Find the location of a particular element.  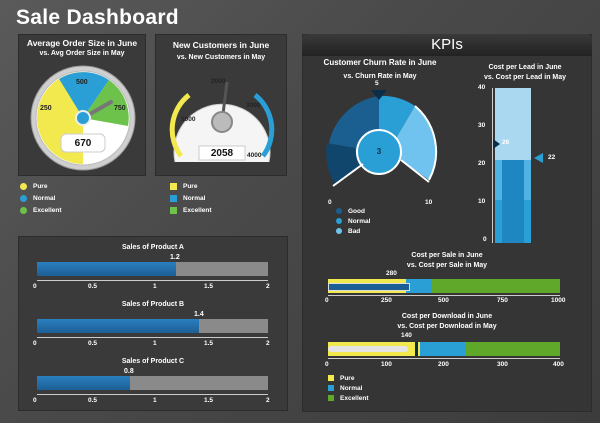

legend-item-bad: Bad is located at coordinates (353, 231).